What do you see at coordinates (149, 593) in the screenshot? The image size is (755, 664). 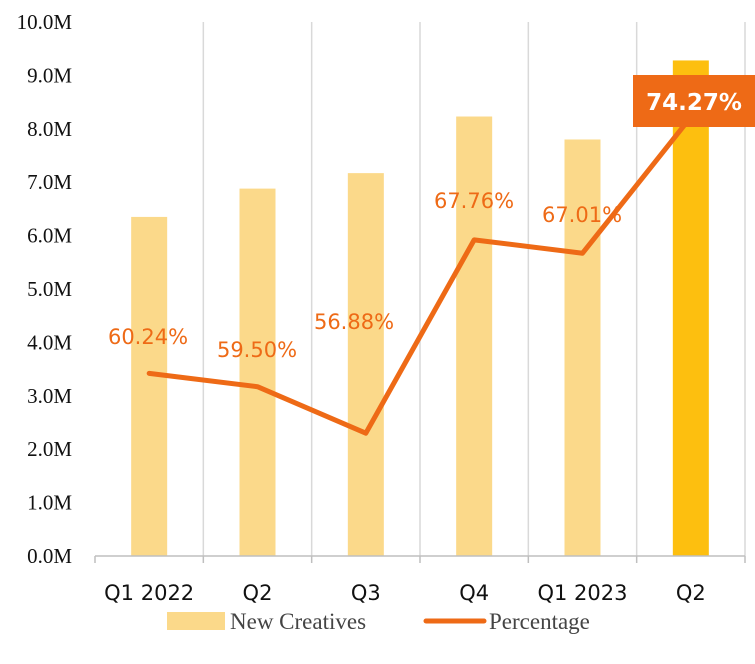 I see `x-tick-label: Q1 2022` at bounding box center [149, 593].